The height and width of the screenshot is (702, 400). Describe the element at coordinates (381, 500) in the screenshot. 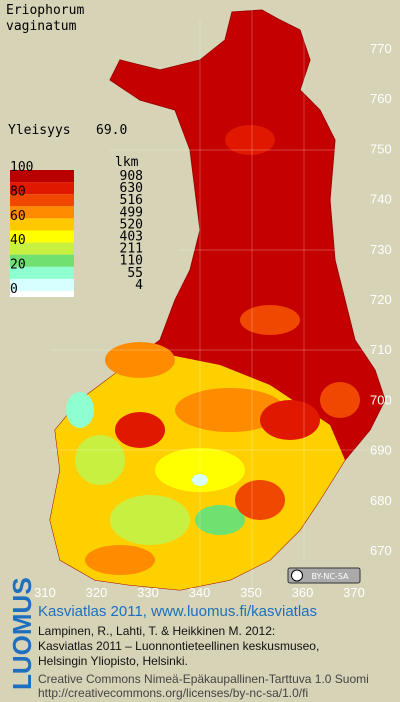

I see `grid-y-label: 680` at that location.